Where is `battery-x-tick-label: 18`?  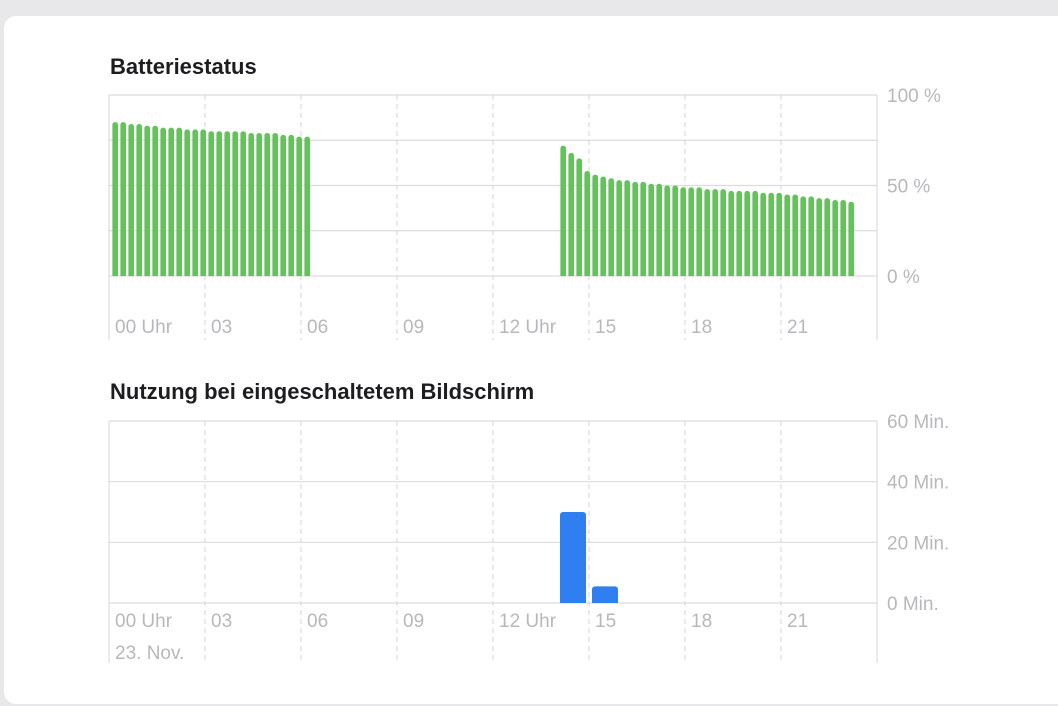
battery-x-tick-label: 18 is located at coordinates (701, 327).